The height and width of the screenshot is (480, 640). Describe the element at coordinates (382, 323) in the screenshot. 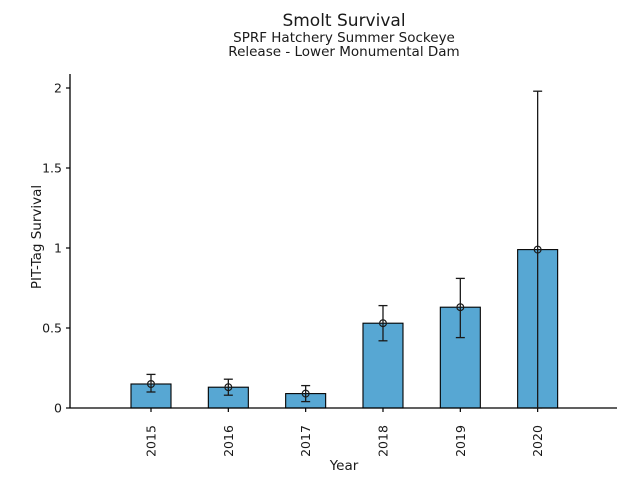

I see `point-marker-2018` at that location.